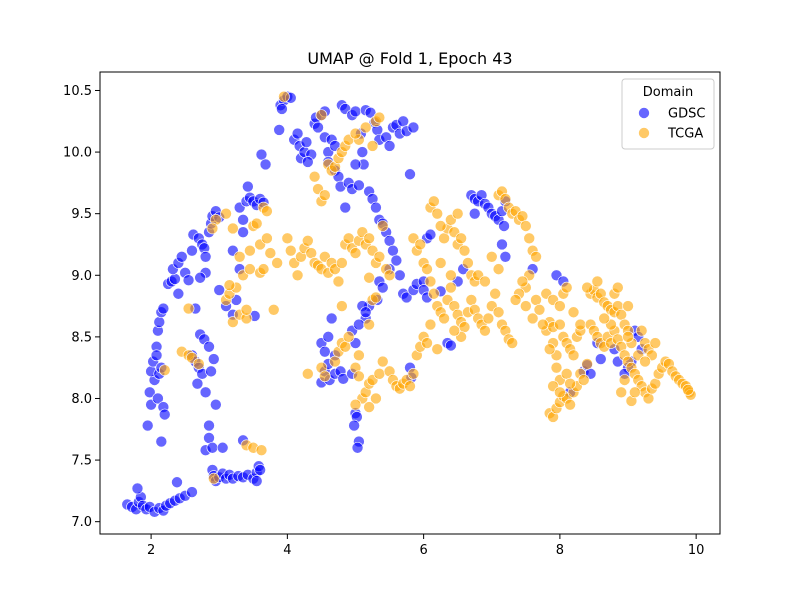 The height and width of the screenshot is (600, 800). Describe the element at coordinates (151, 550) in the screenshot. I see `x-tick-label-2: 2` at that location.